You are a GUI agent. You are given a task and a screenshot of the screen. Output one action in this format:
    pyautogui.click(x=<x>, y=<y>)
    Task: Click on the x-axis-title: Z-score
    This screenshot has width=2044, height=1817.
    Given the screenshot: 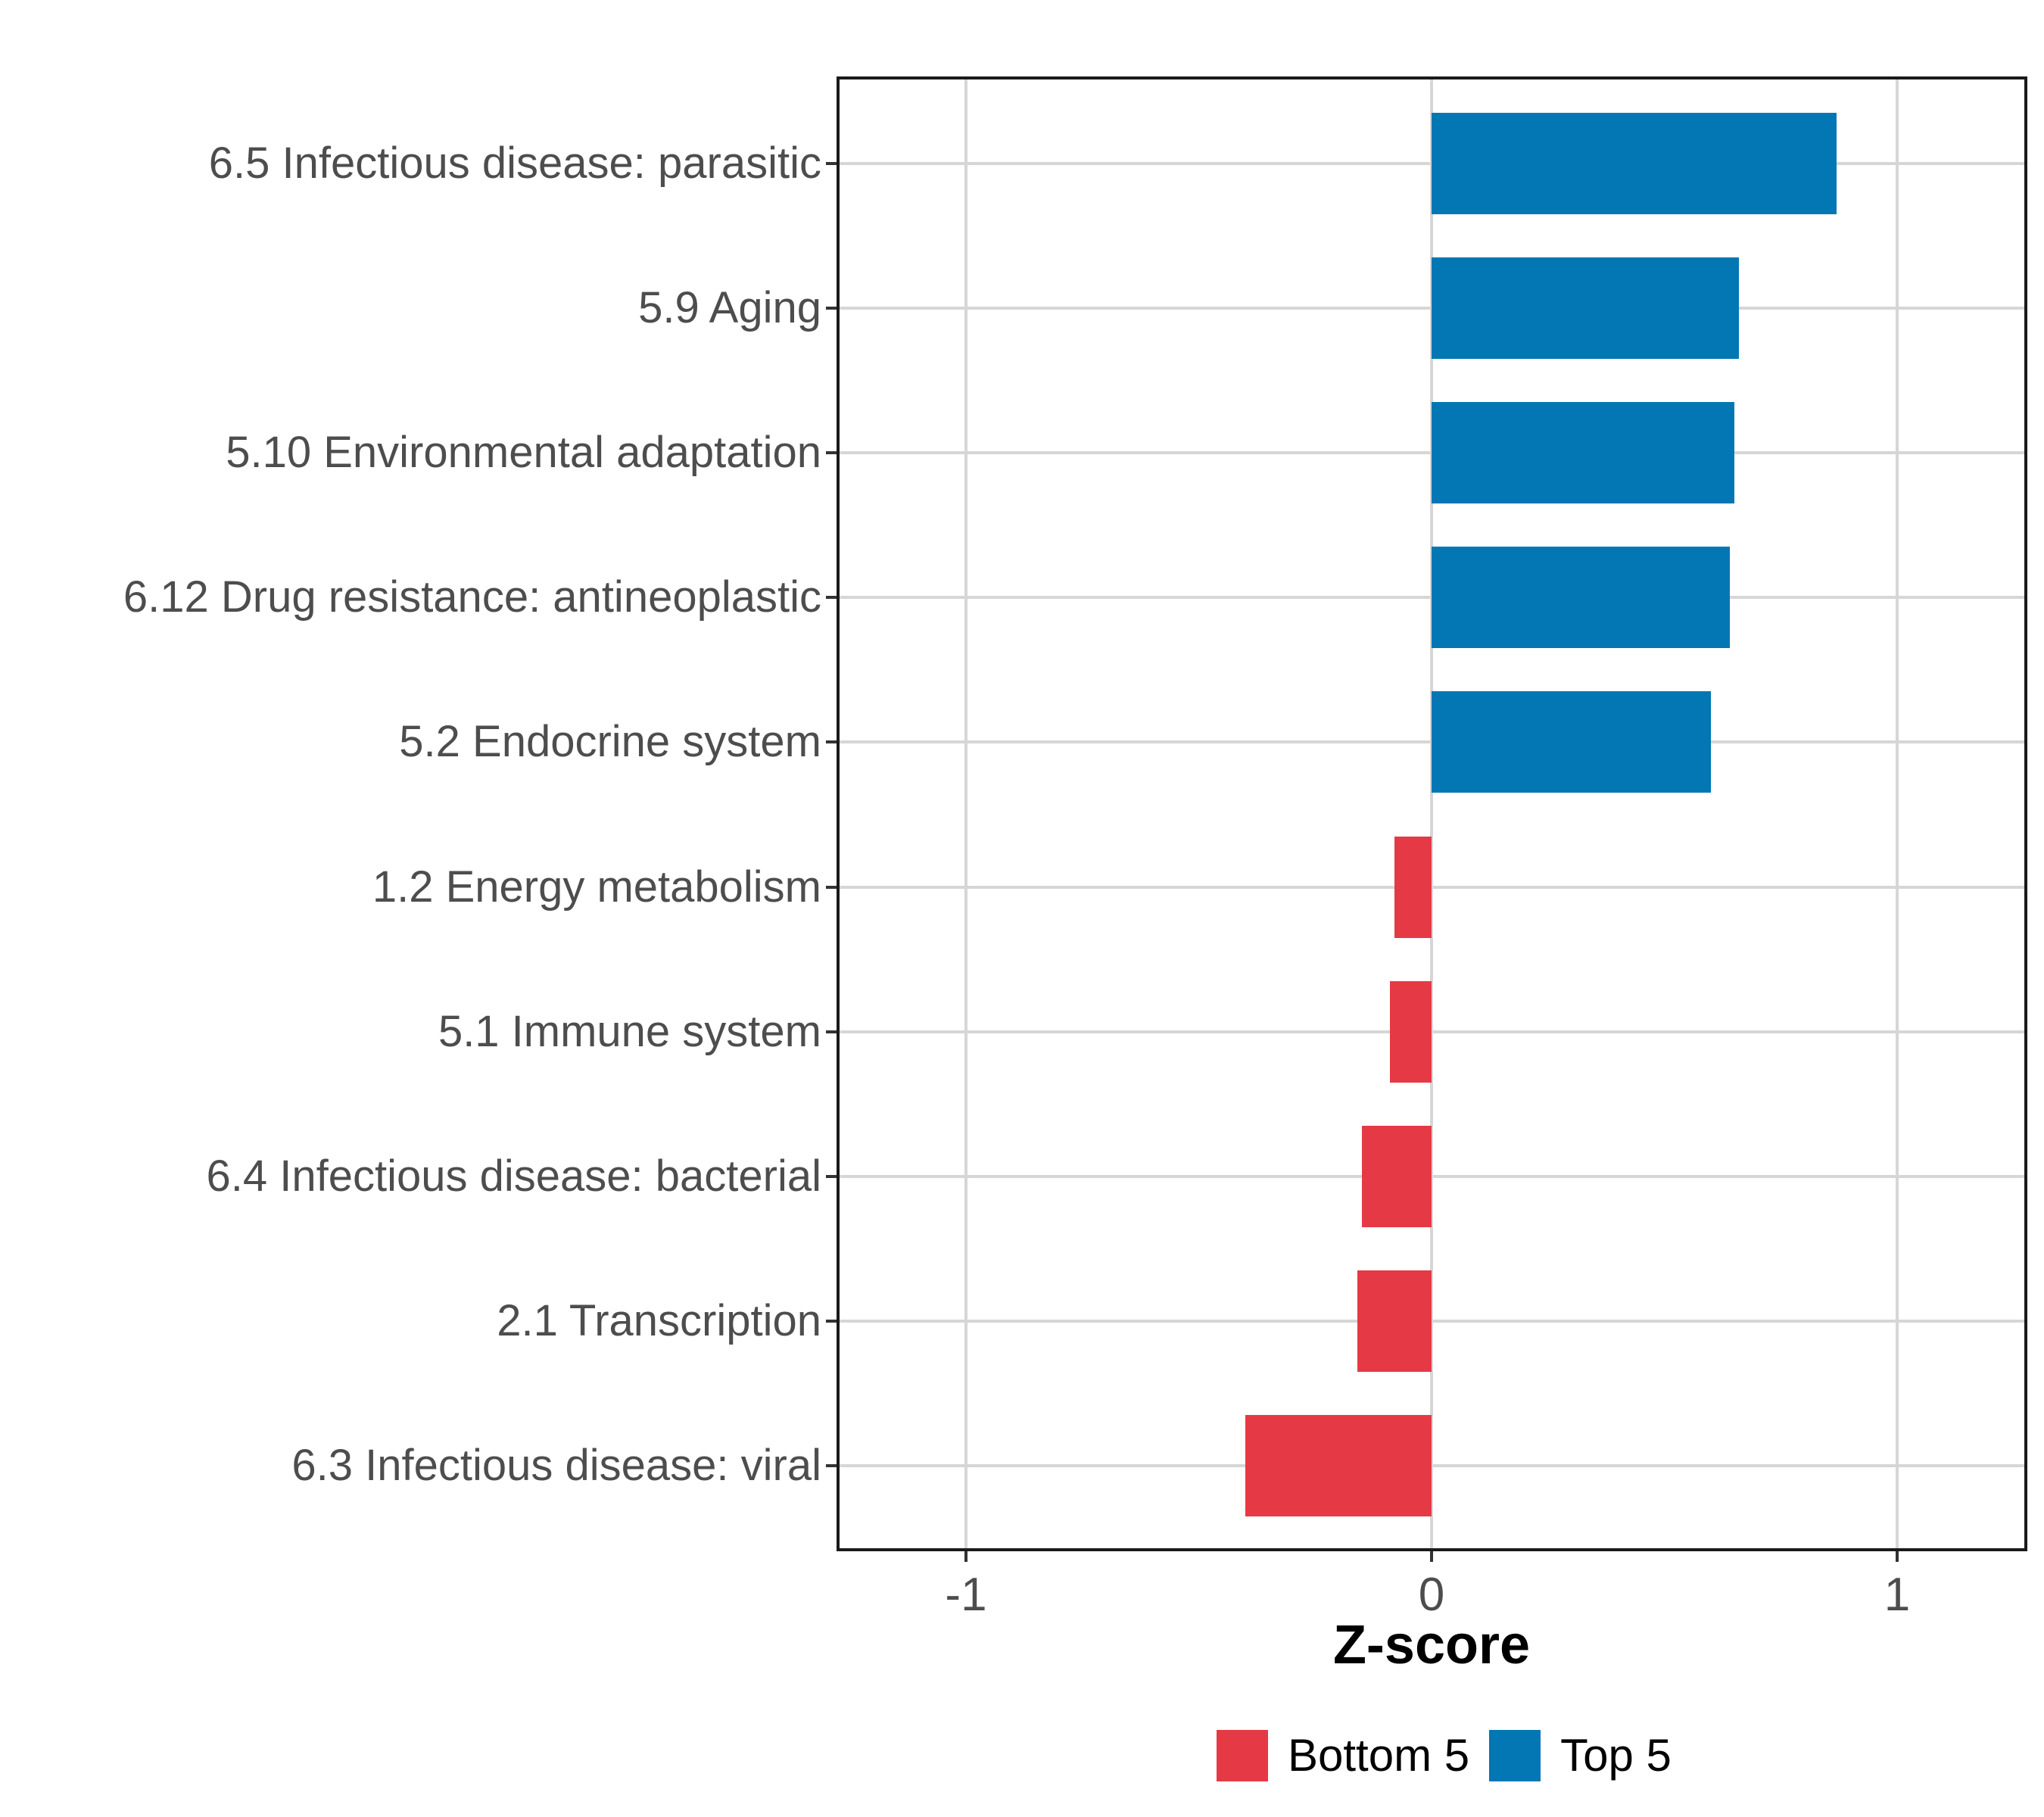 What is the action you would take?
    pyautogui.click(x=1431, y=1645)
    